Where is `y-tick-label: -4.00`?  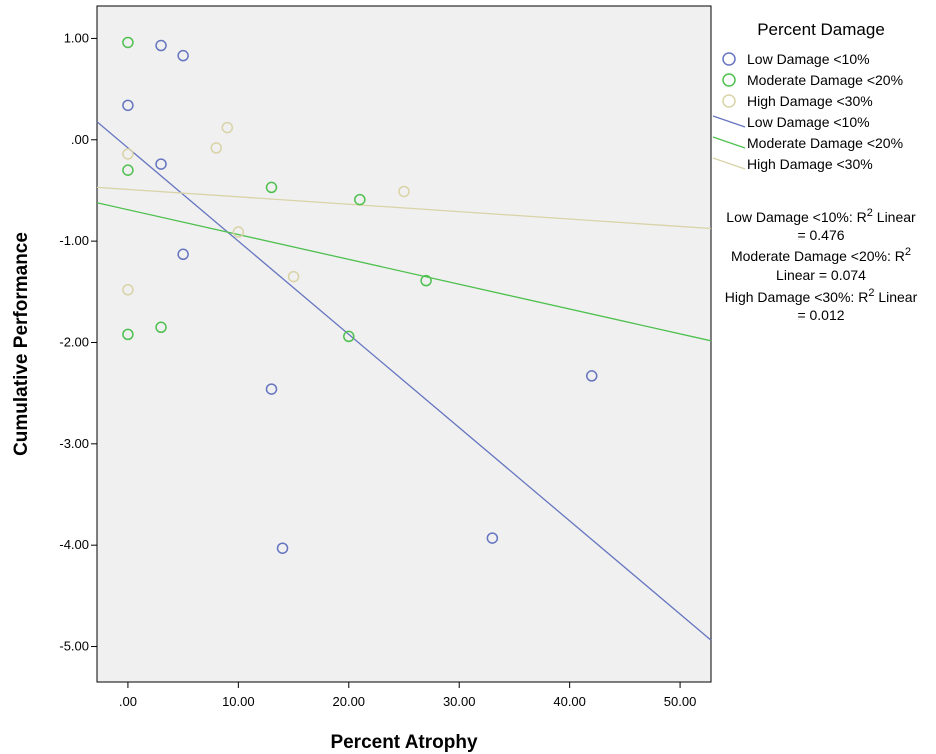
y-tick-label: -4.00 is located at coordinates (74, 544).